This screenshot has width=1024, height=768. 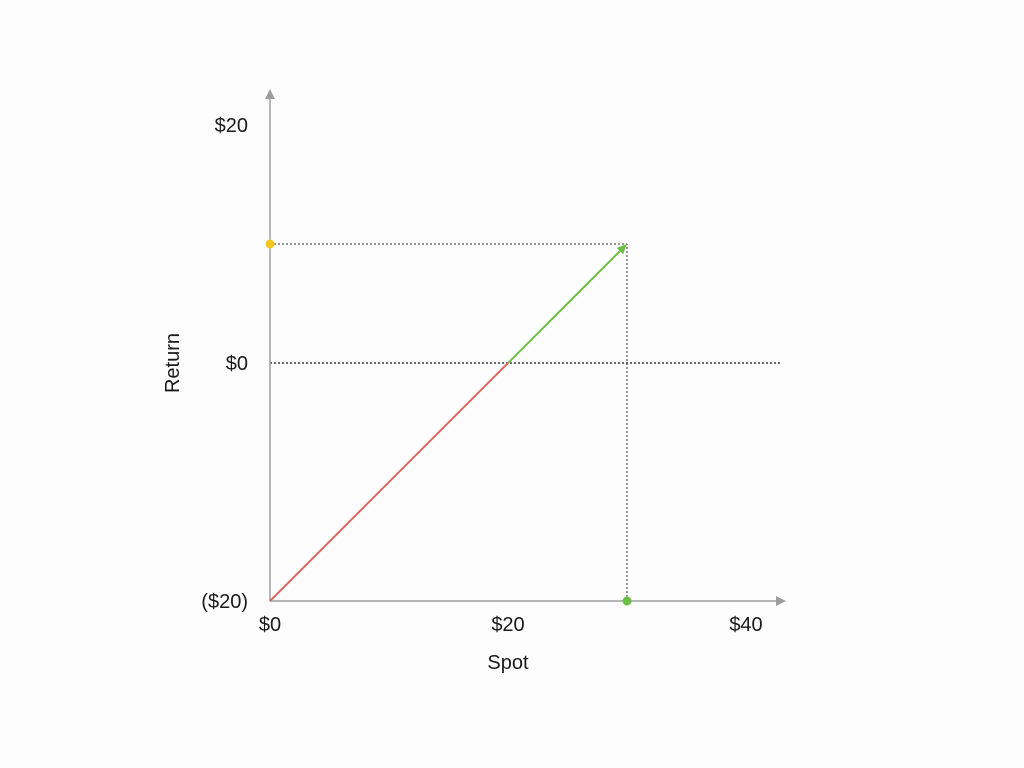 I want to click on y-tick-label-2: $20, so click(x=231, y=126).